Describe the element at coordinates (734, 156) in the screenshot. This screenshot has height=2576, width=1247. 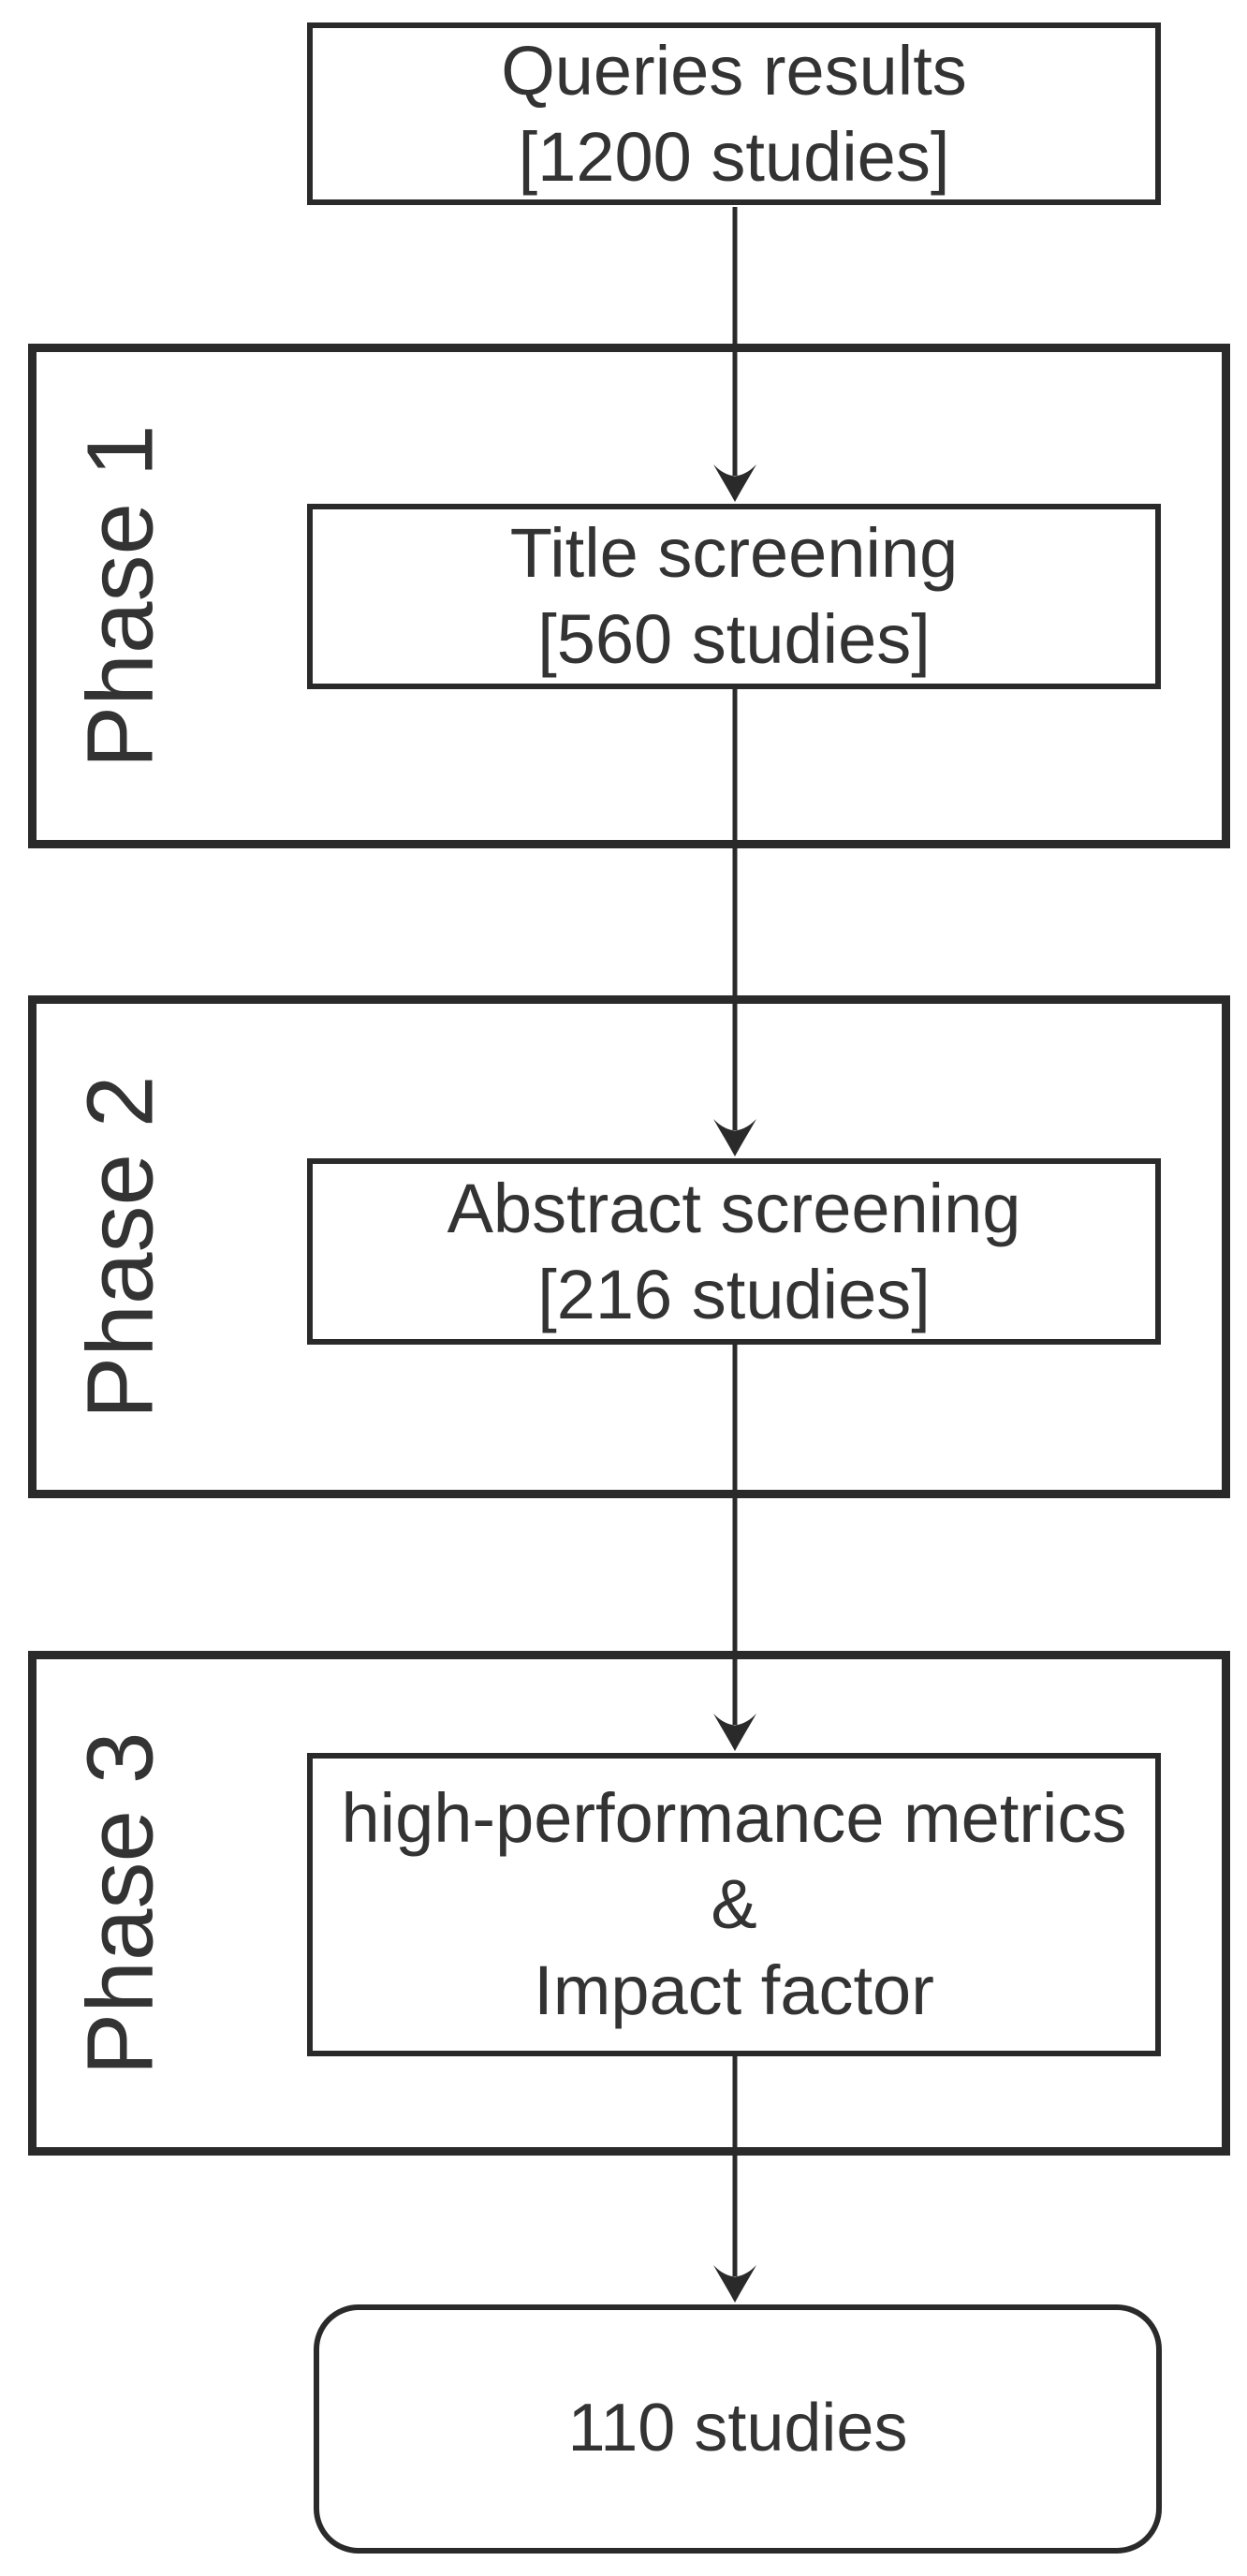
I see `start-node-line2: [1200 studies]` at that location.